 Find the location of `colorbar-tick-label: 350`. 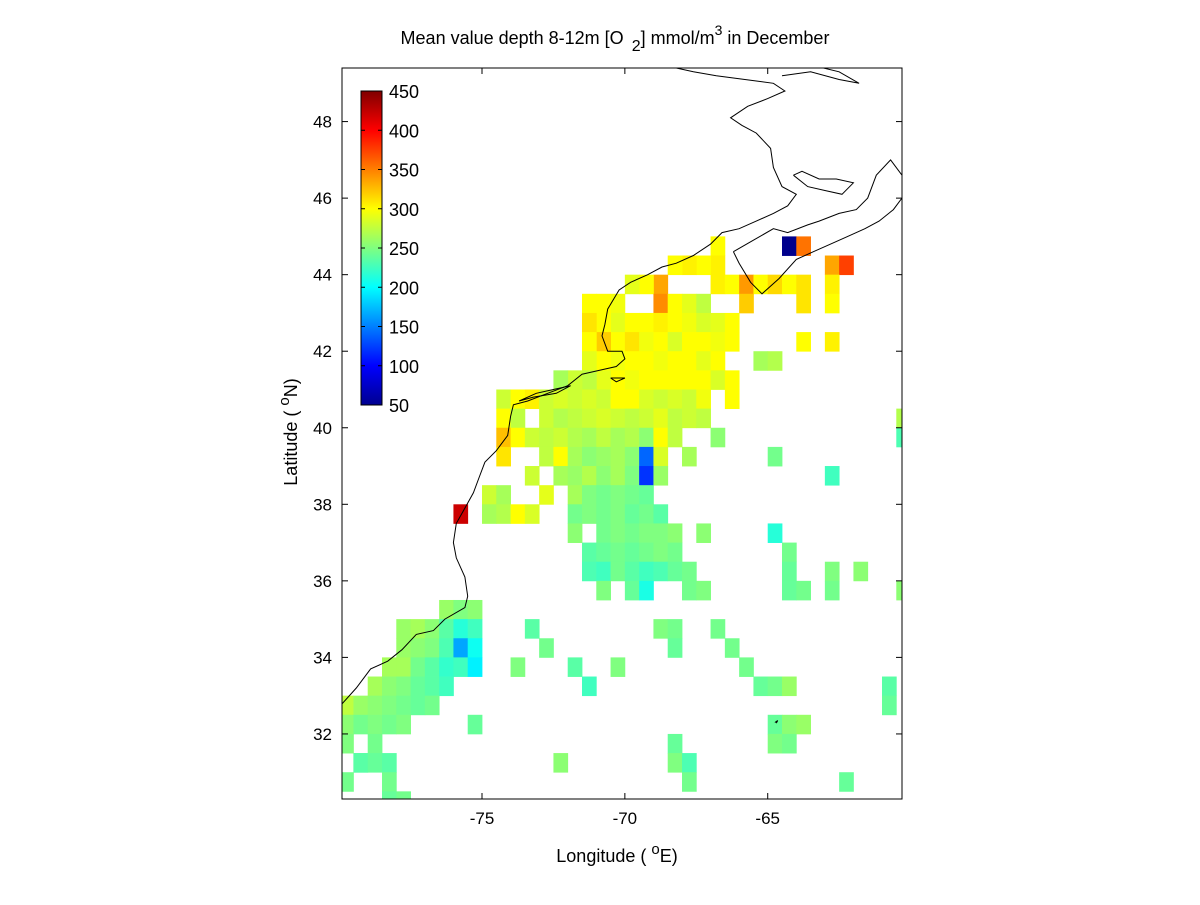

colorbar-tick-label: 350 is located at coordinates (404, 171).